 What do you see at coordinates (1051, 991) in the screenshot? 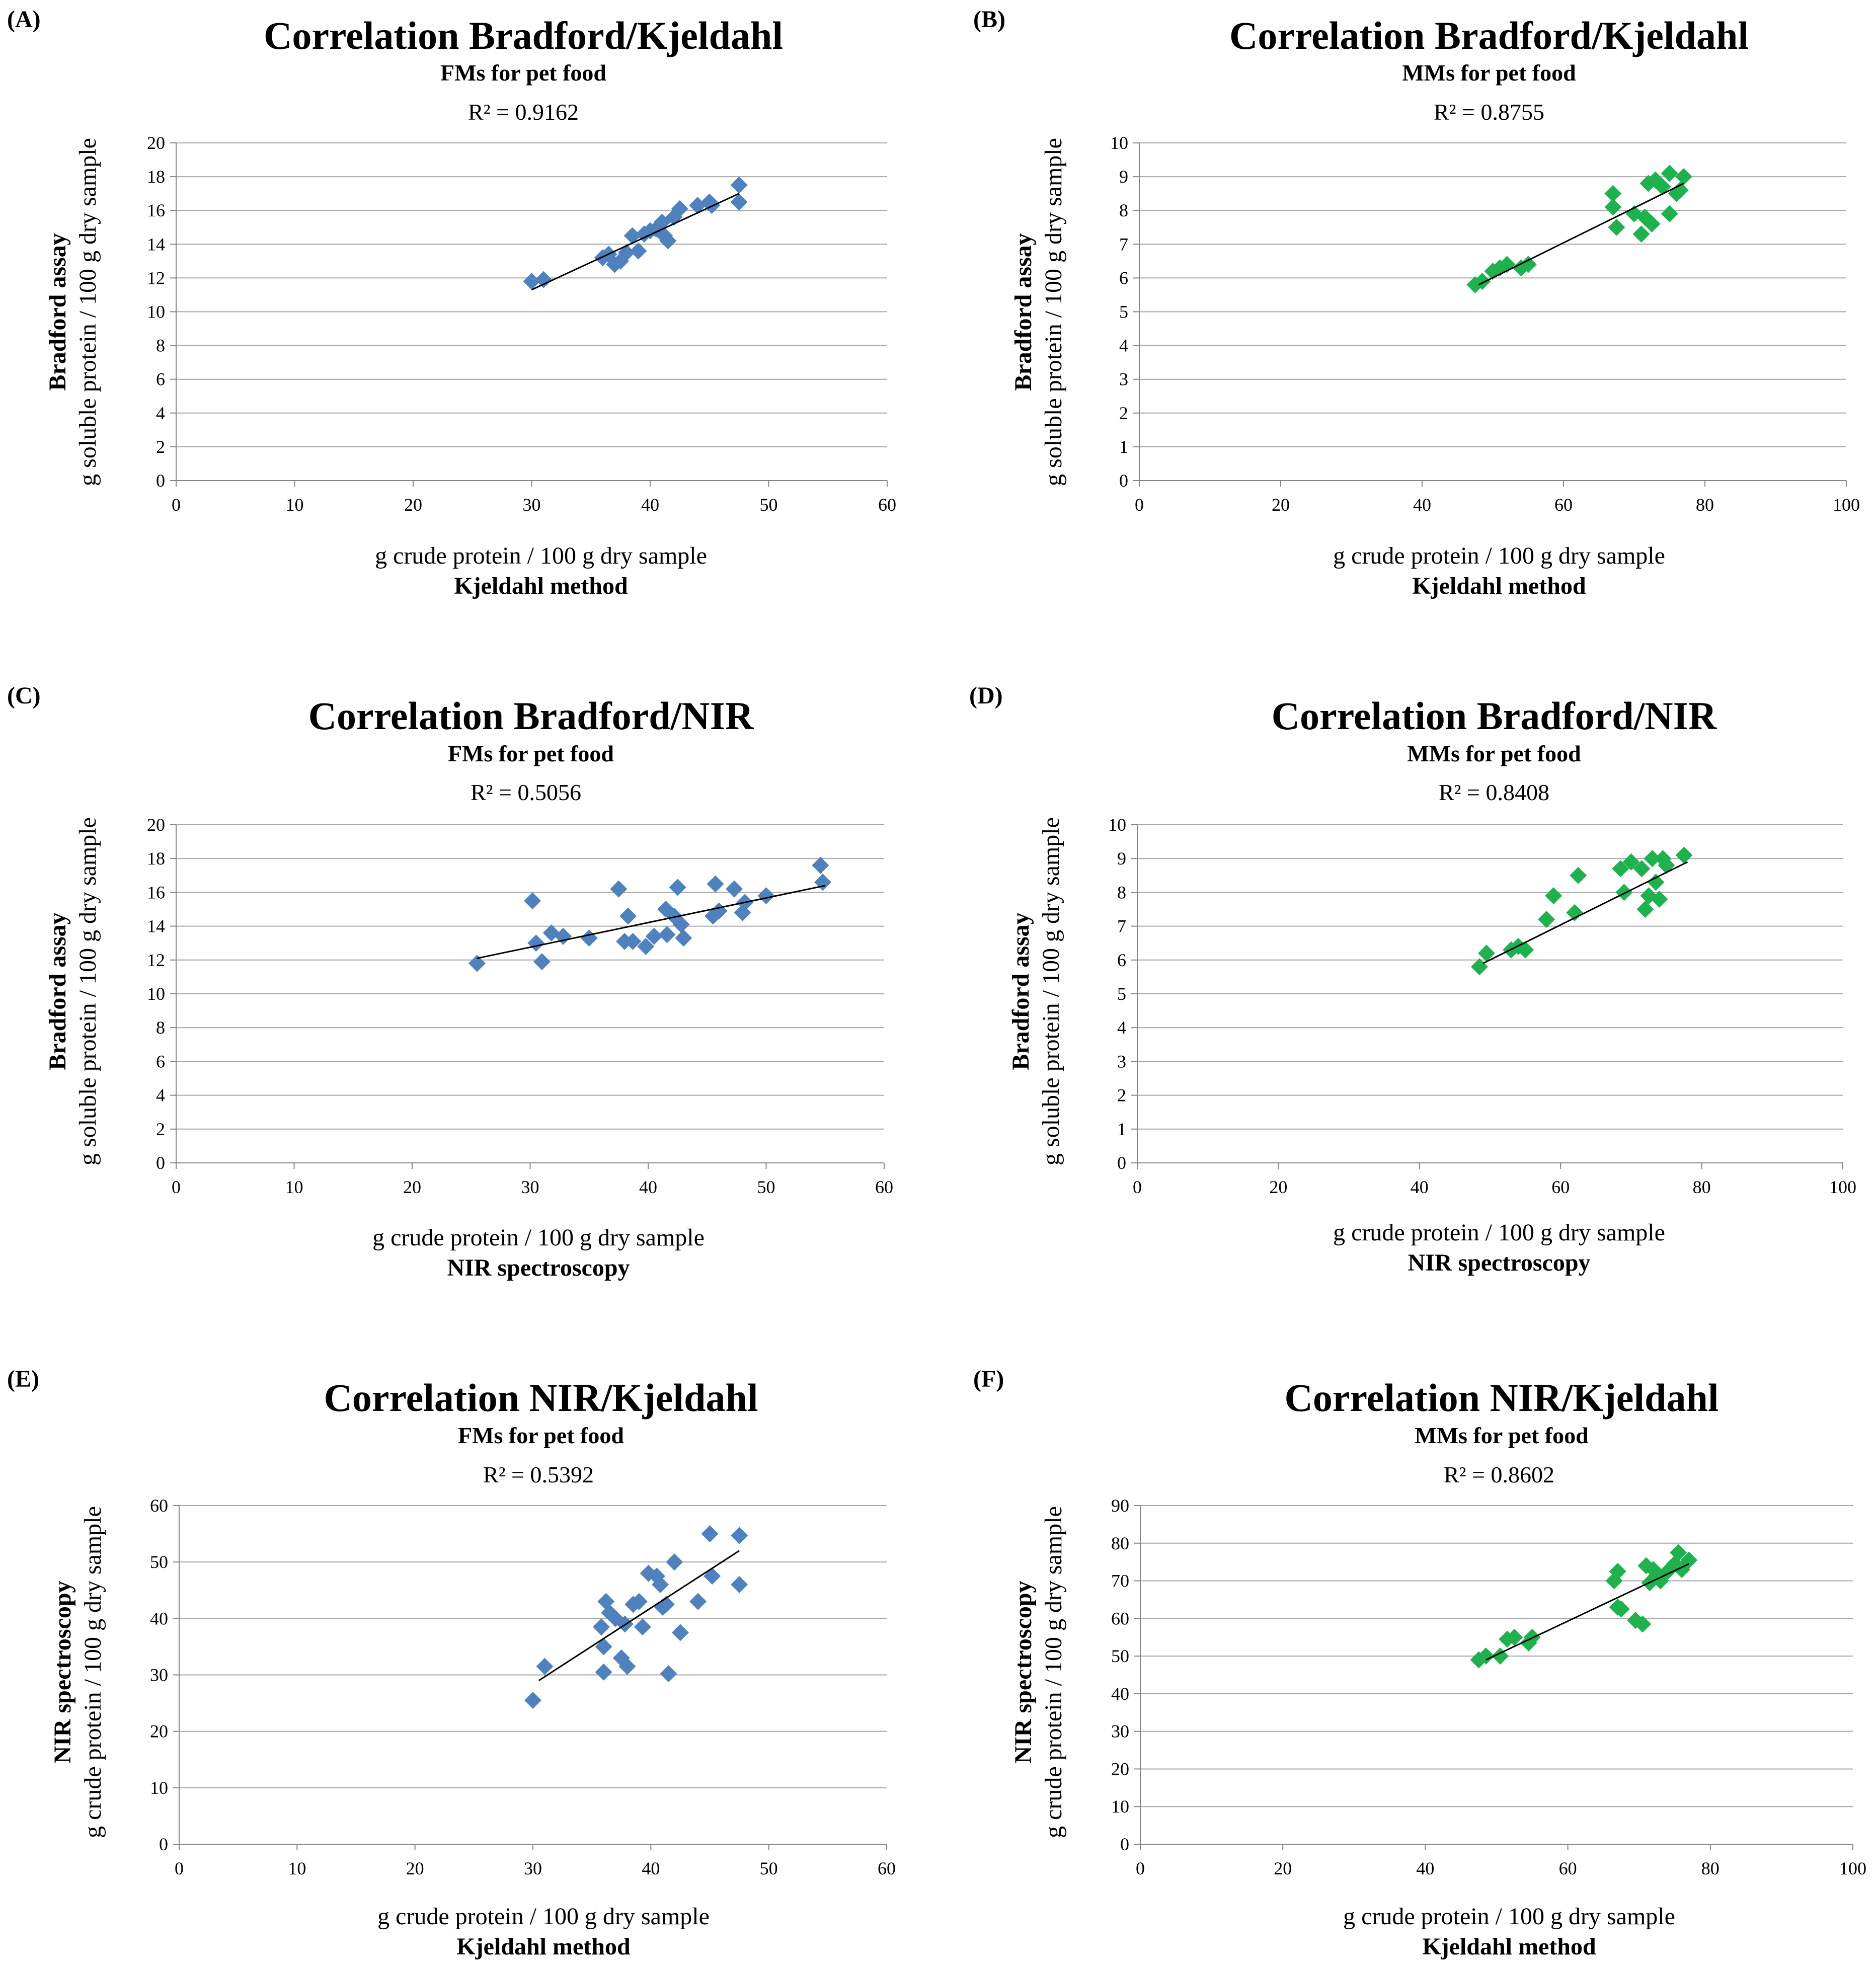
I see `y-axis-label: g soluble protein / 100 g dry sample` at bounding box center [1051, 991].